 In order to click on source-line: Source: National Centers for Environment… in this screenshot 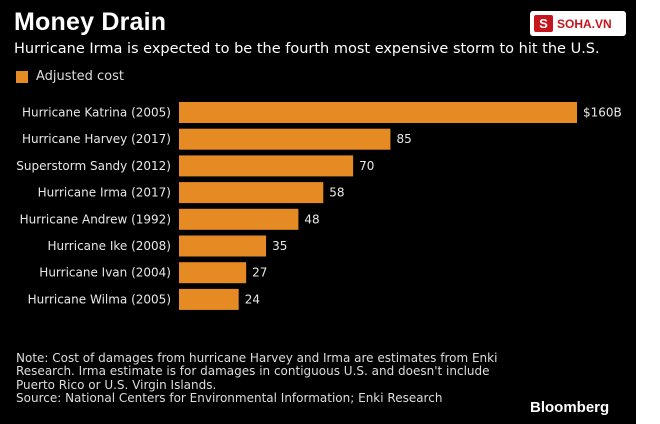, I will do `click(229, 398)`.